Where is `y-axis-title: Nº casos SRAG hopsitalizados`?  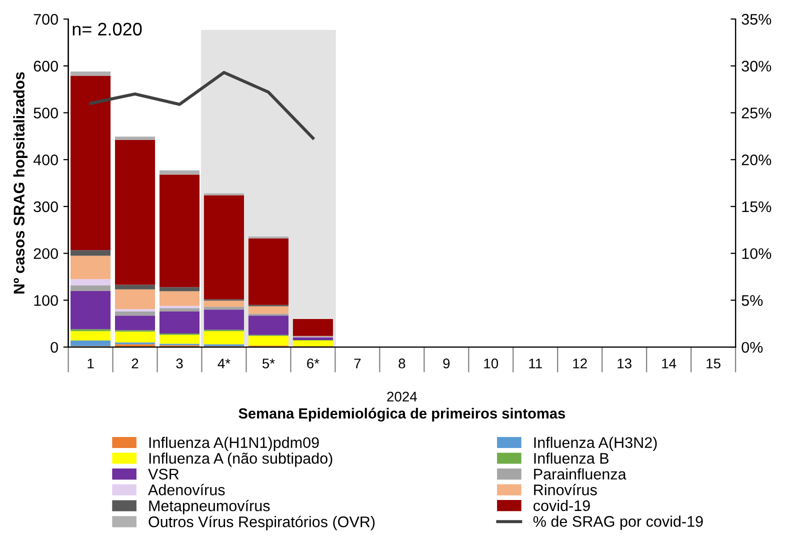 y-axis-title: Nº casos SRAG hopsitalizados is located at coordinates (20, 183).